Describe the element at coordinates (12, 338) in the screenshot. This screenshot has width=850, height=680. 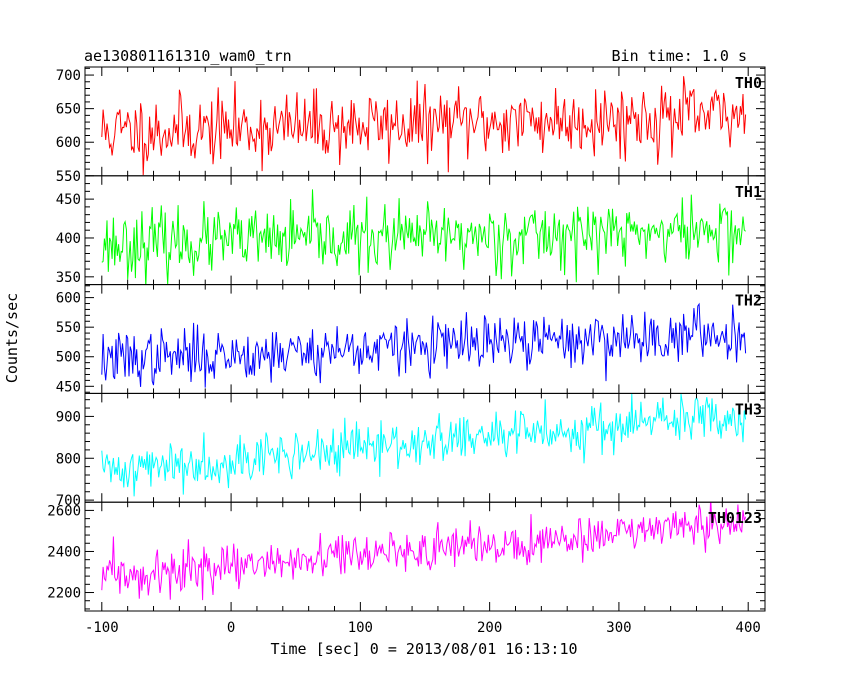
I see `y-axis-label: Counts/sec` at that location.